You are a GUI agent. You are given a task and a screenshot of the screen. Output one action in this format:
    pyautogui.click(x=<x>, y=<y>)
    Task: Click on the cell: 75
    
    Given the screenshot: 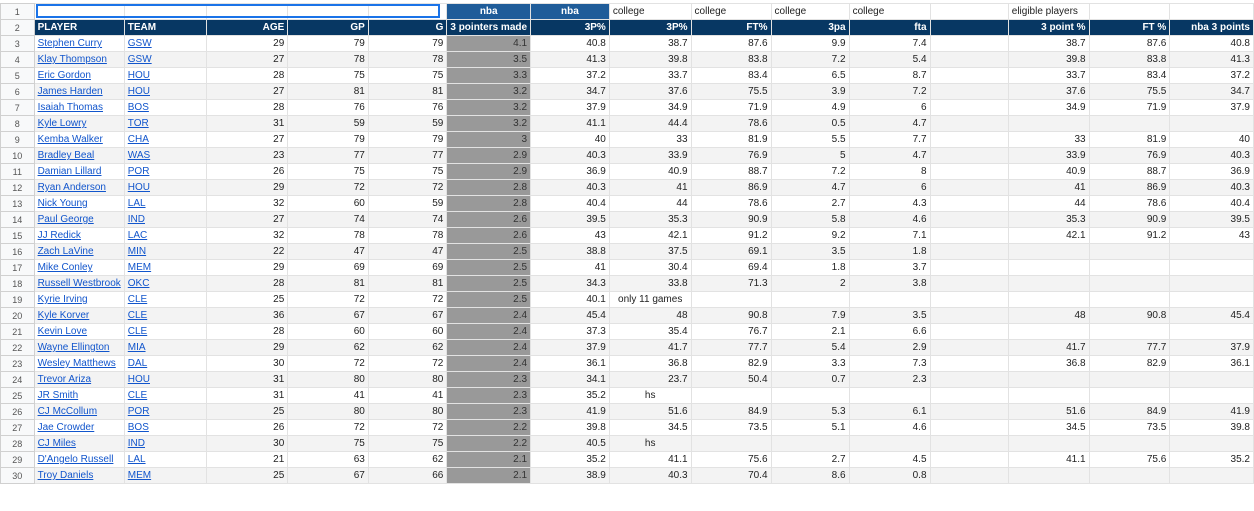 What is the action you would take?
    pyautogui.click(x=407, y=443)
    